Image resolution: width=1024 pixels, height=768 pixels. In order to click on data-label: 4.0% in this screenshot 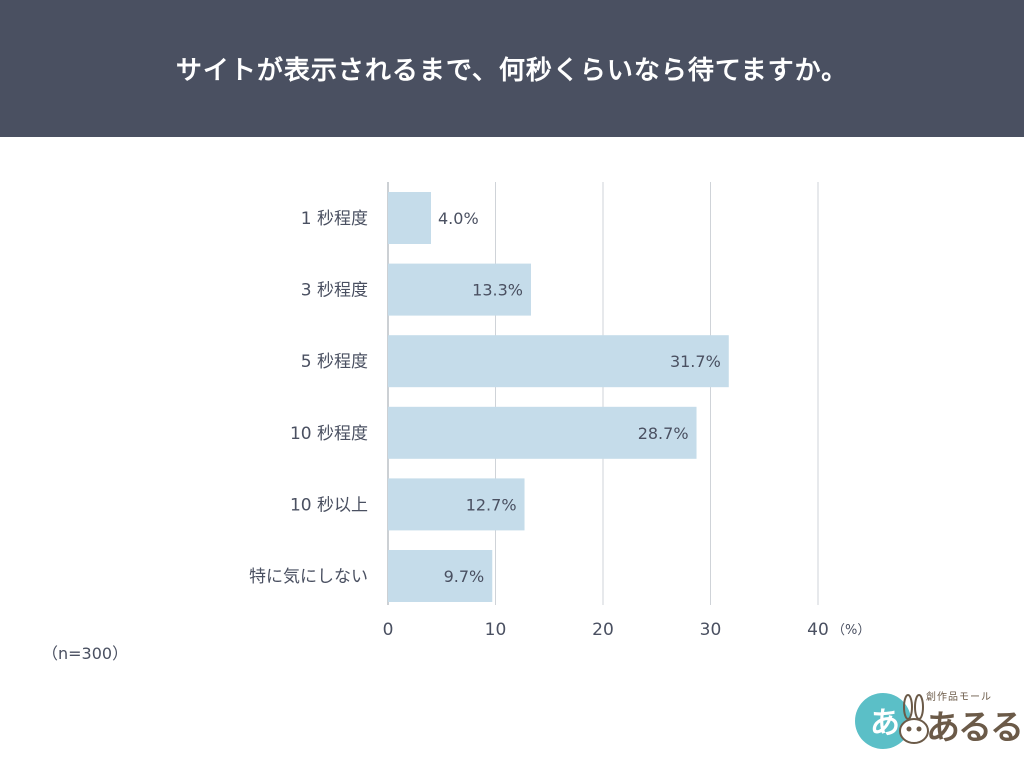, I will do `click(458, 218)`.